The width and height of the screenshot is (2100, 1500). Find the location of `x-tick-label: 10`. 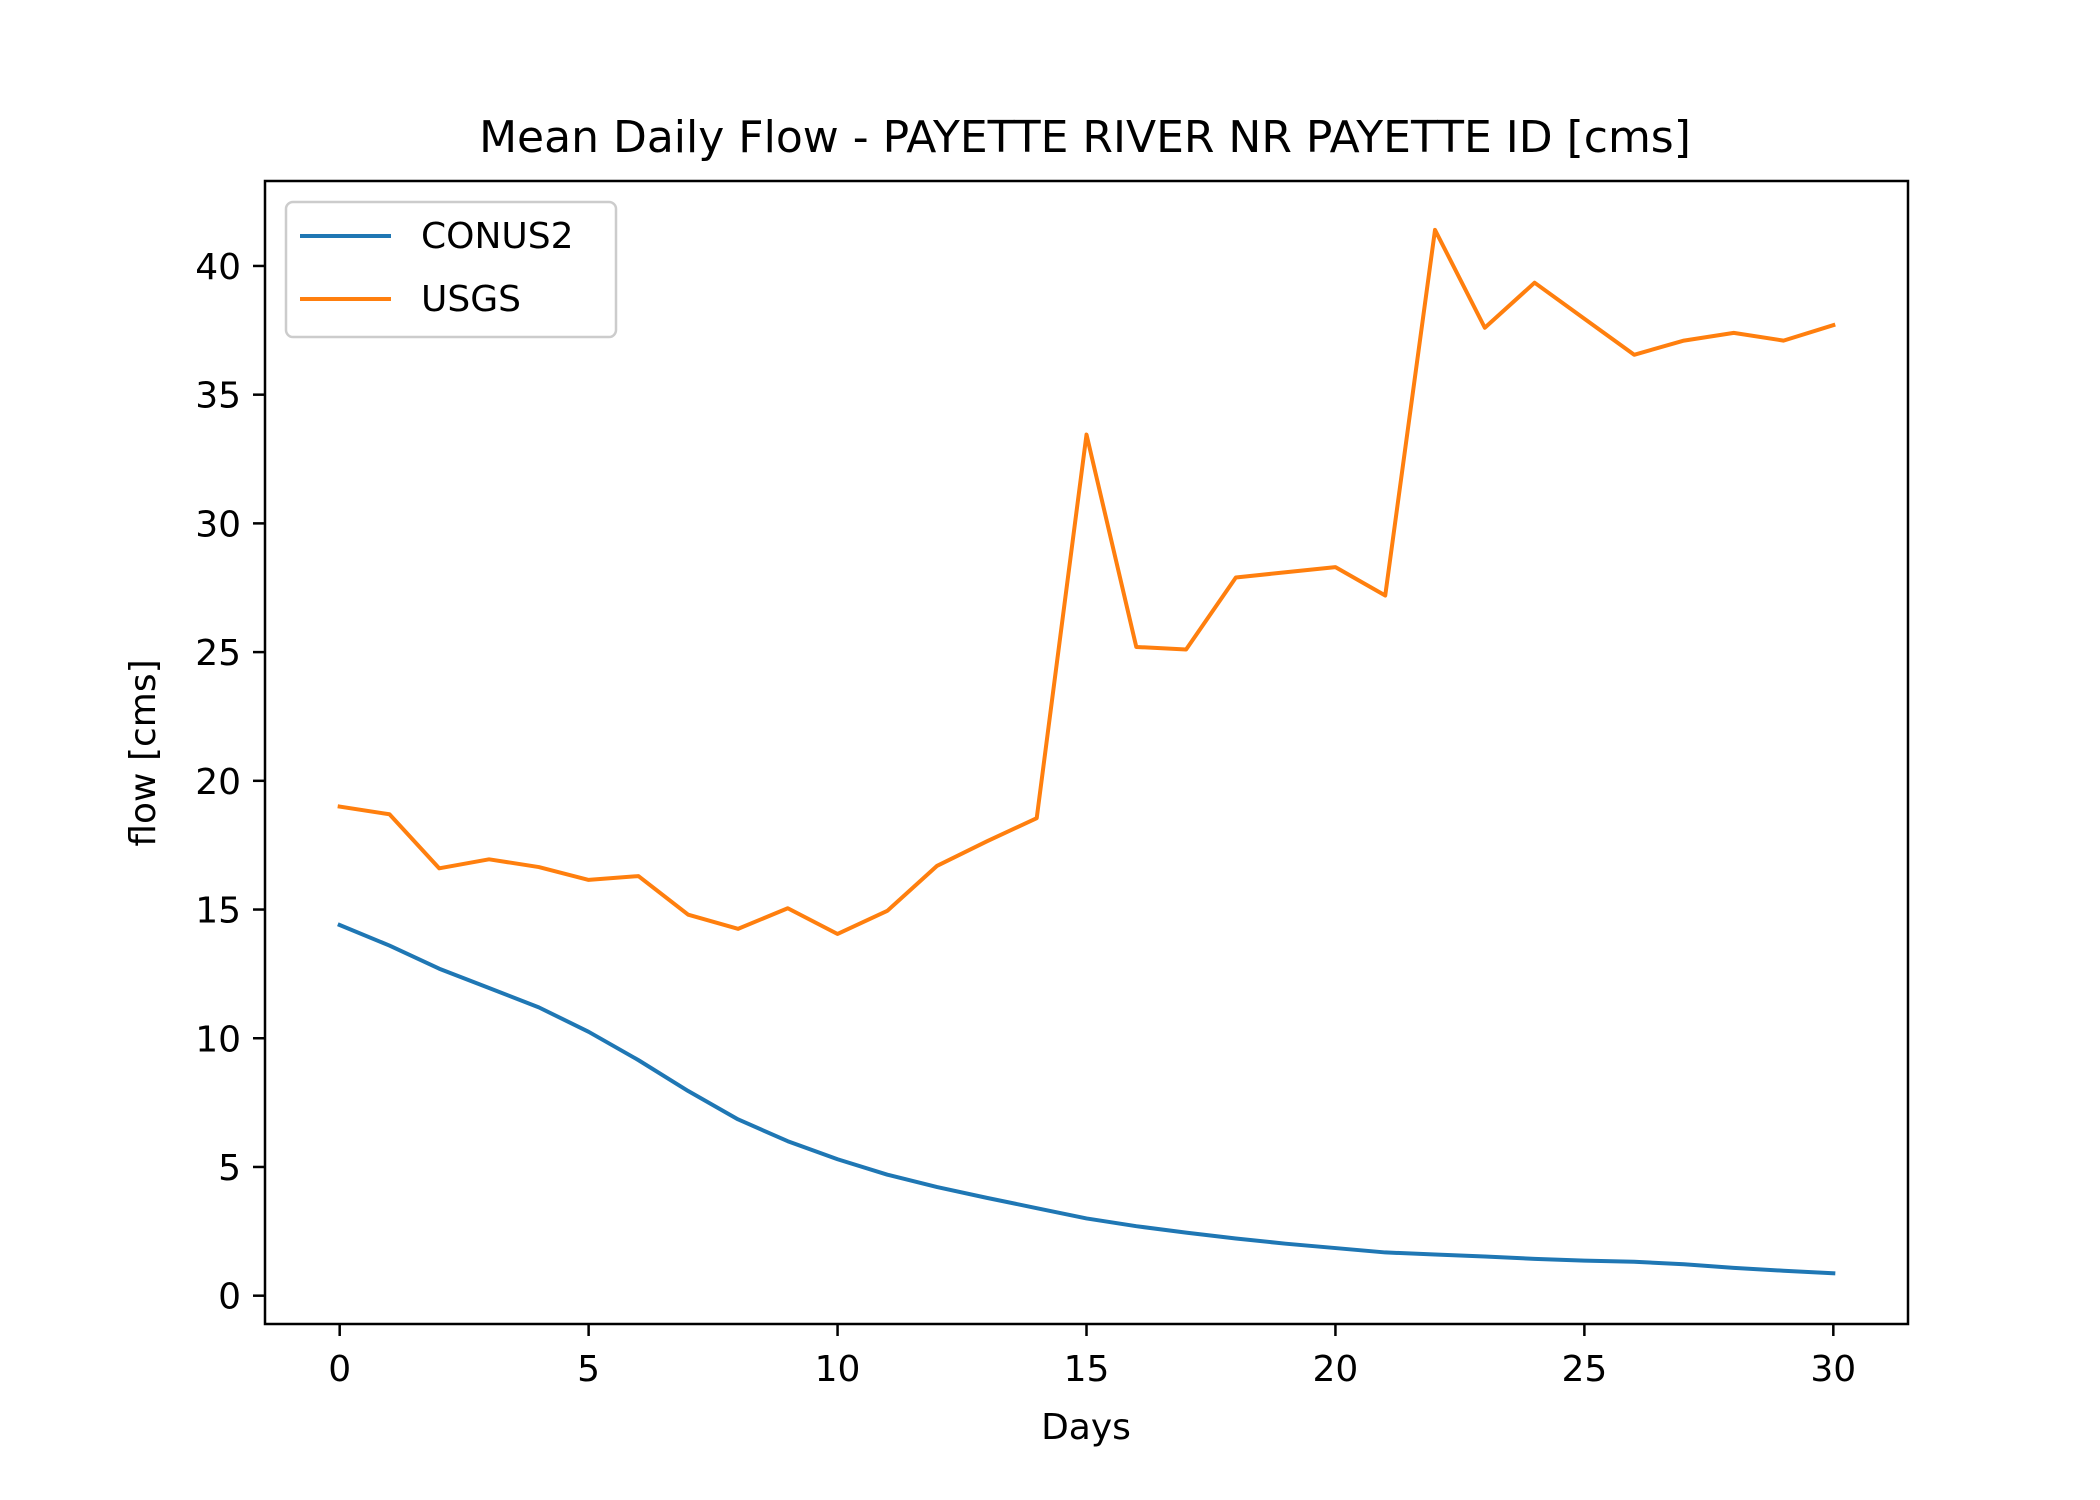

x-tick-label: 10 is located at coordinates (838, 1369).